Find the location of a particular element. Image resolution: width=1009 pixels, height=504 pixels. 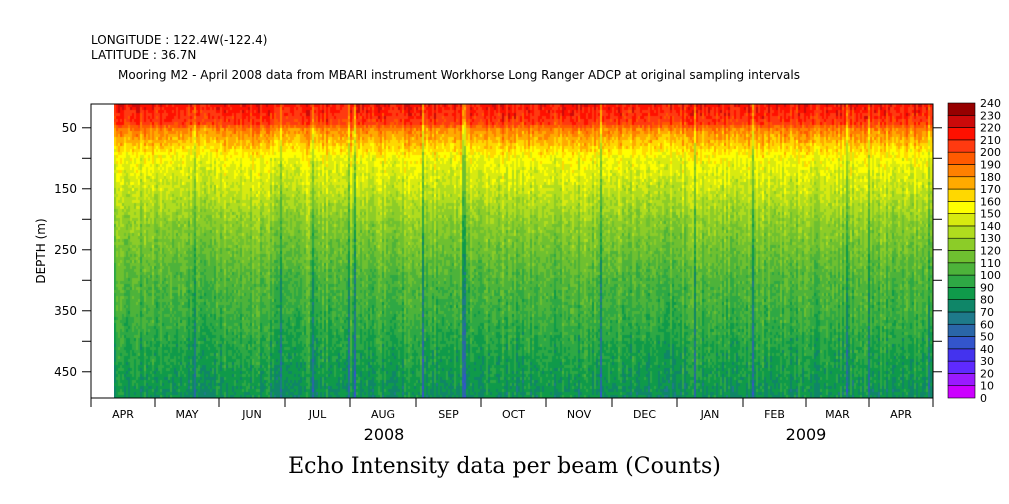

y-tick-label: 350 is located at coordinates (65, 311).